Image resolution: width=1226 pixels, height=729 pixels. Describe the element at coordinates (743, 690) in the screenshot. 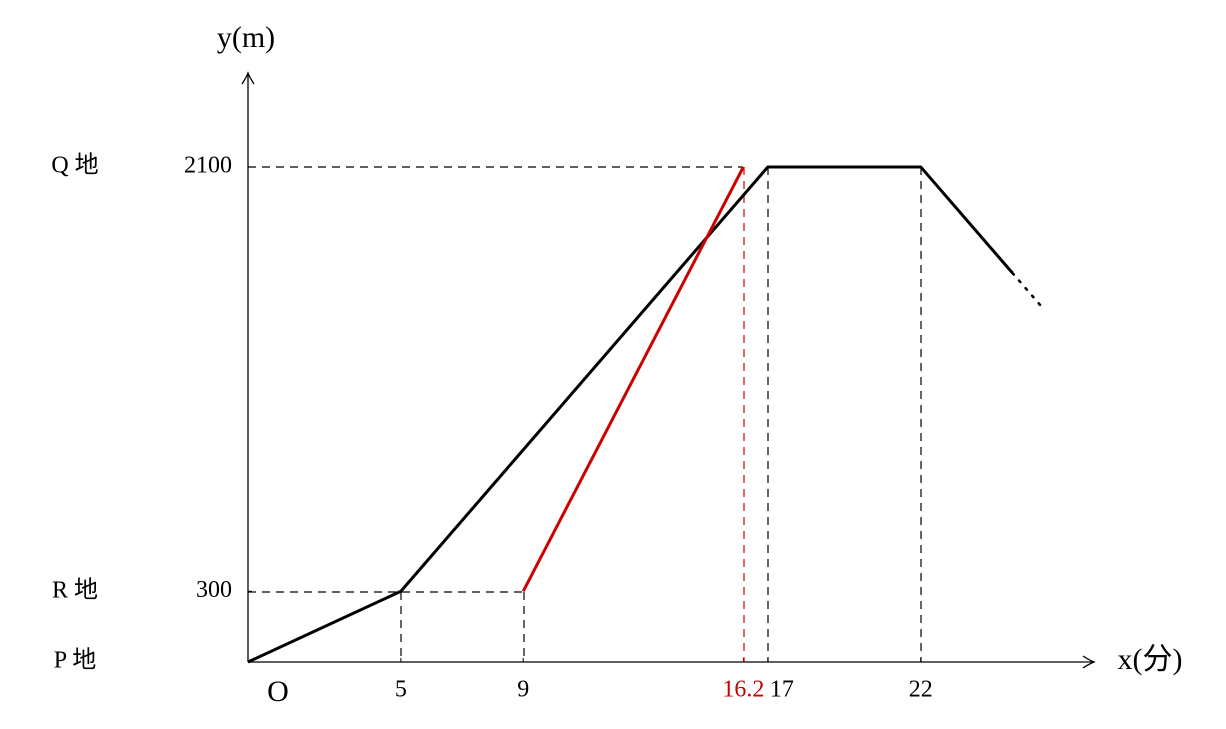

I see `x-tick-label: 16.2` at that location.